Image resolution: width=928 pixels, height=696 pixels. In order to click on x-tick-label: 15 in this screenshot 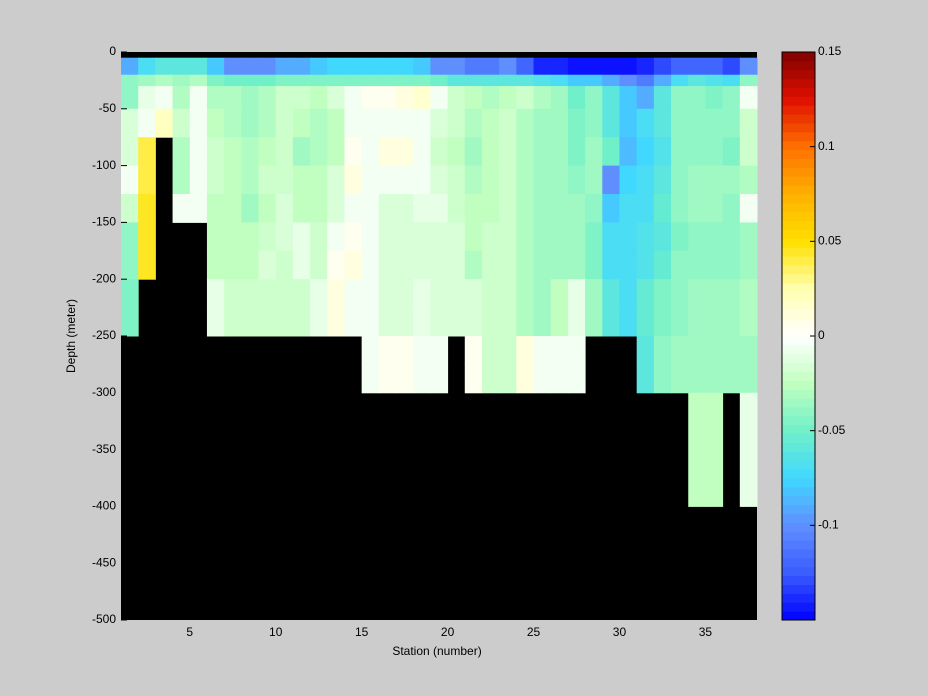, I will do `click(362, 632)`.